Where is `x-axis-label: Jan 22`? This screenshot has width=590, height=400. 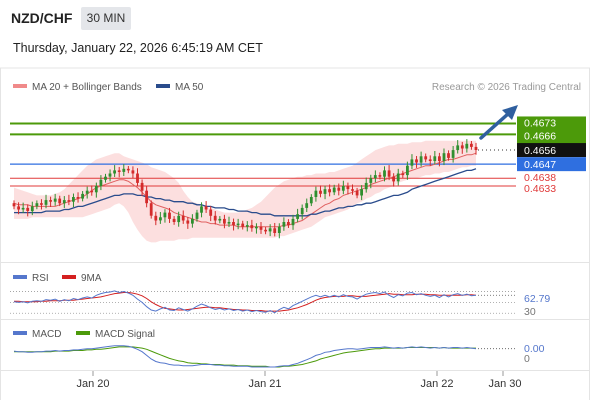
x-axis-label: Jan 22 is located at coordinates (436, 384).